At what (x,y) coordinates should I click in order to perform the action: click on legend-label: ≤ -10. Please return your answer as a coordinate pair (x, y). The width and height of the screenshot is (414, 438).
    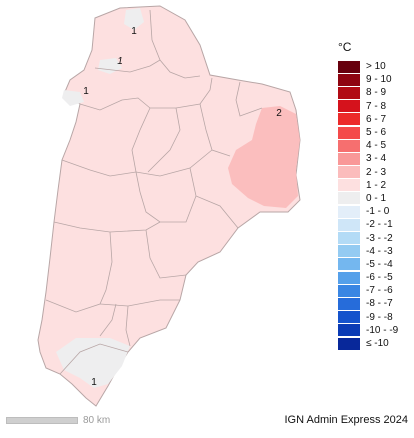
    Looking at the image, I should click on (377, 344).